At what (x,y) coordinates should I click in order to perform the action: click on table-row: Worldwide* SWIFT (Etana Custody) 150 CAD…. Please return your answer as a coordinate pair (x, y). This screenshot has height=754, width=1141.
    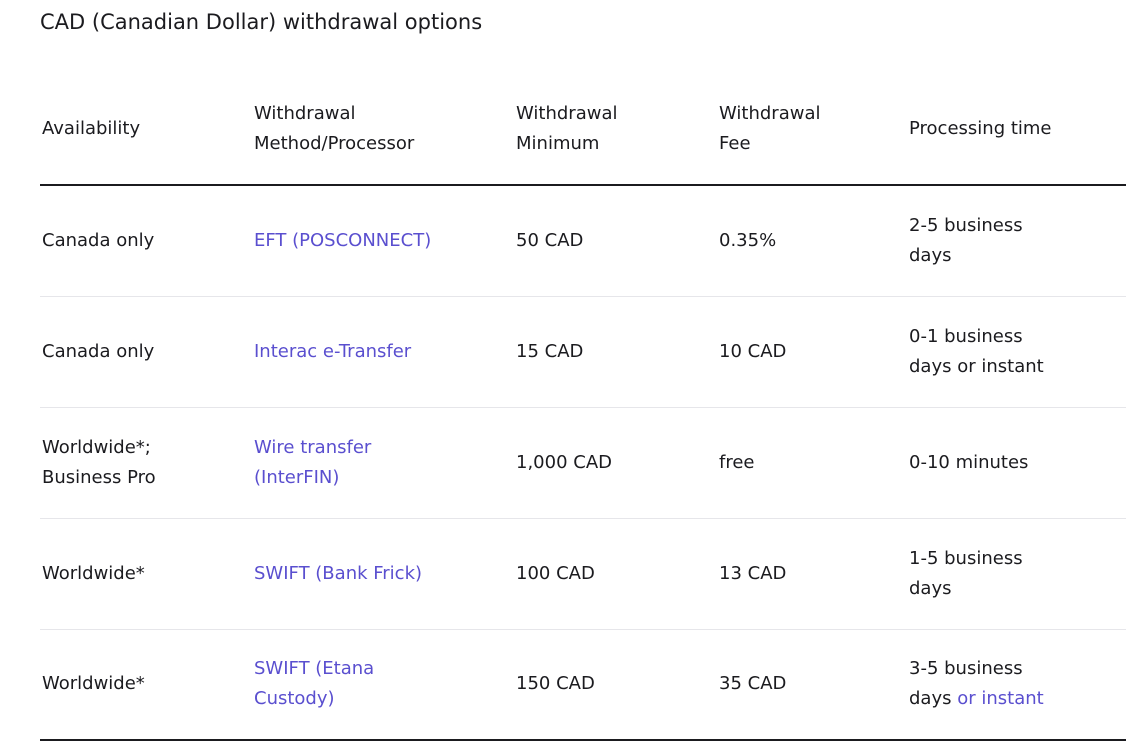
    Looking at the image, I should click on (583, 685).